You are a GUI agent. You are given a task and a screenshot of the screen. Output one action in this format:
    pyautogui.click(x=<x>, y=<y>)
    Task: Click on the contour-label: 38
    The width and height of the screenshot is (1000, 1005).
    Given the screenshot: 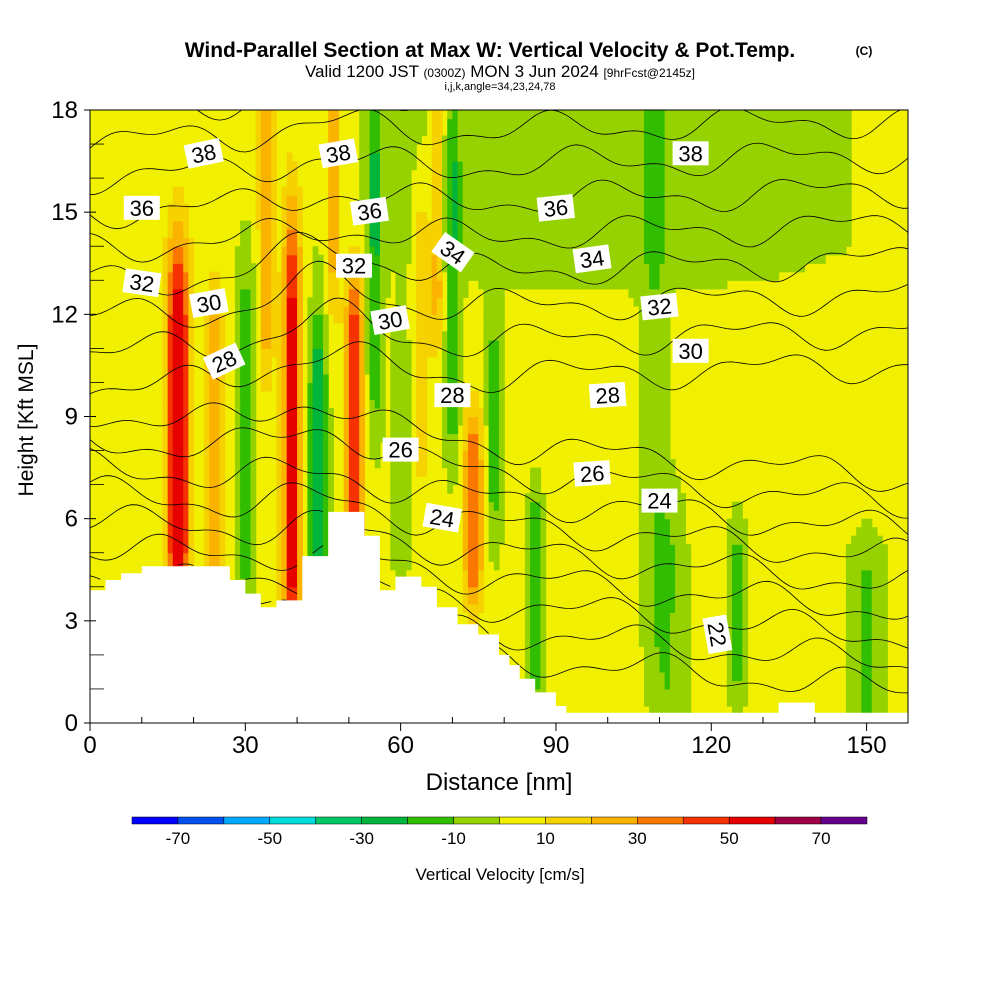 What is the action you would take?
    pyautogui.click(x=690, y=153)
    